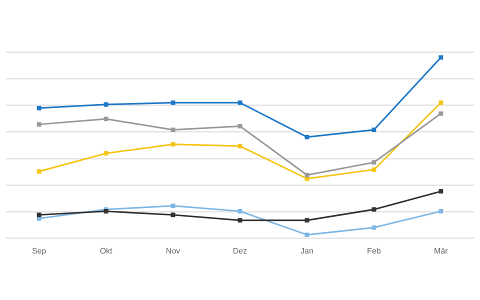  What do you see at coordinates (240, 251) in the screenshot?
I see `x-tick-label: Dez` at bounding box center [240, 251].